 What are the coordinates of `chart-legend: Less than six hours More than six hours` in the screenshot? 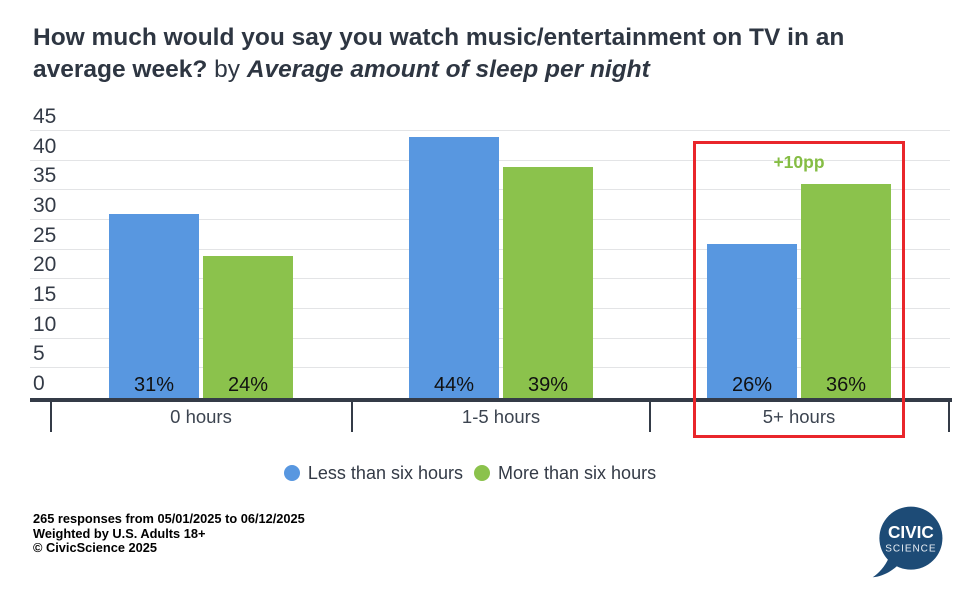 It's located at (476, 473).